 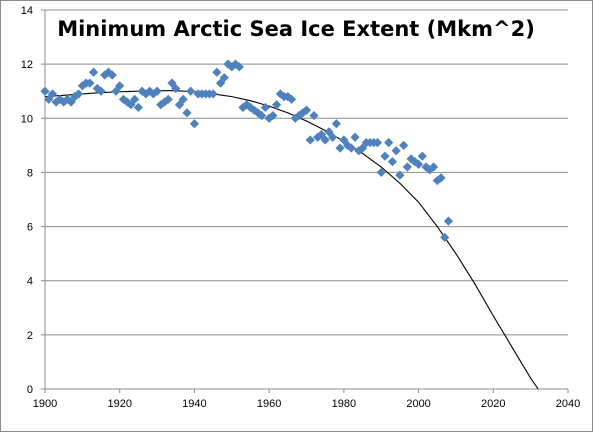 I want to click on y-tick-label: 12, so click(x=27, y=65).